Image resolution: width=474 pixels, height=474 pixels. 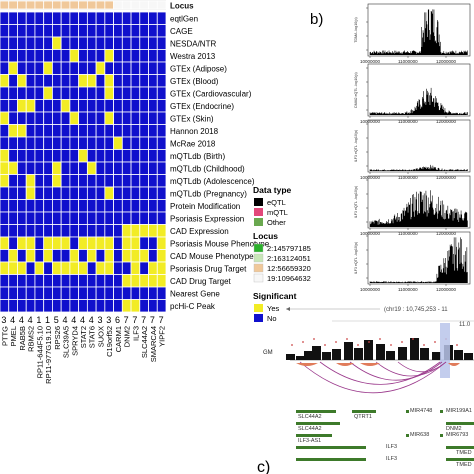 I want to click on legend-significant-title: Significant, so click(x=275, y=296).